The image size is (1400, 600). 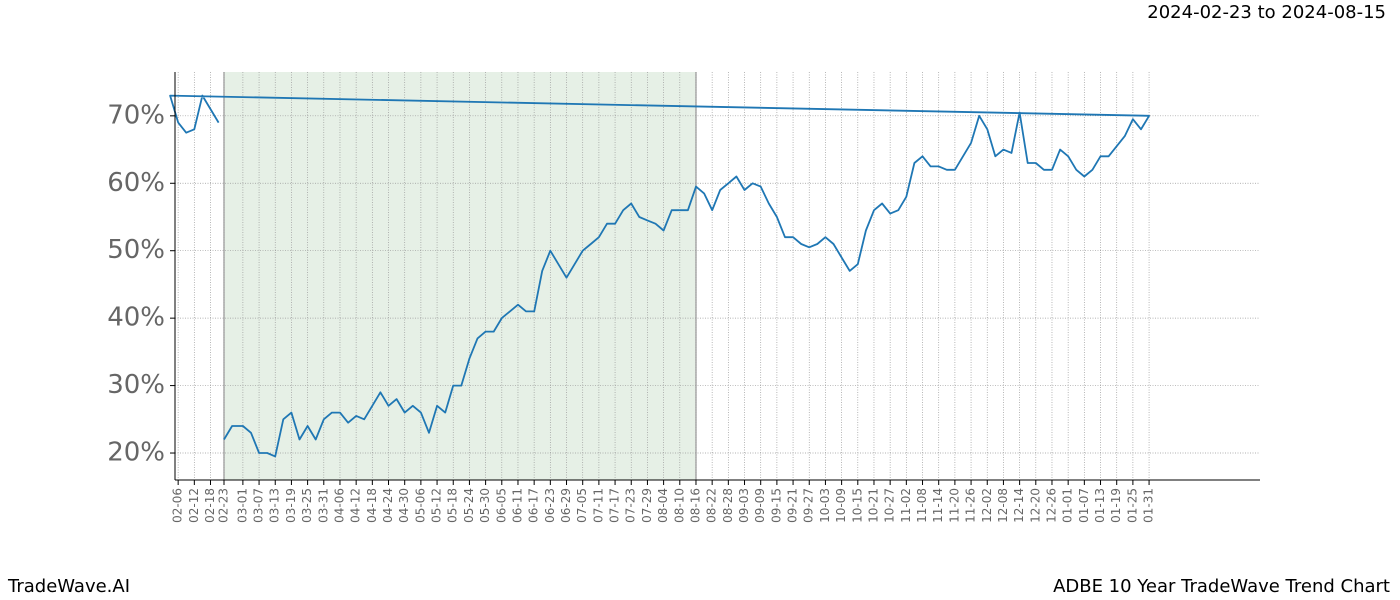 I want to click on x-tick-label: 01-31, so click(x=1149, y=505).